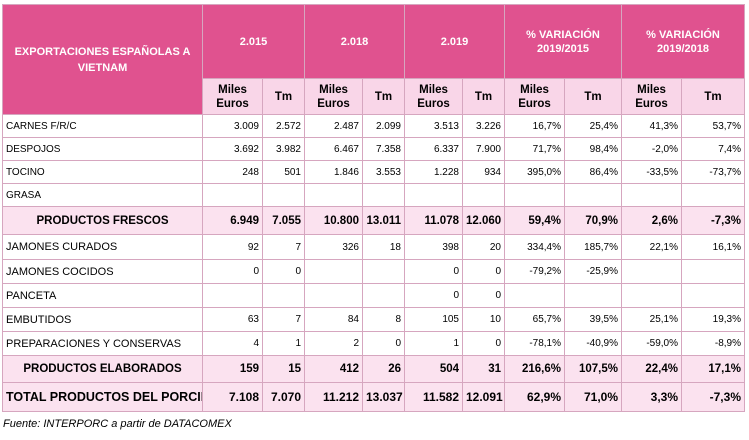 This screenshot has height=440, width=749. What do you see at coordinates (534, 343) in the screenshot?
I see `table-cell: -78,1%` at bounding box center [534, 343].